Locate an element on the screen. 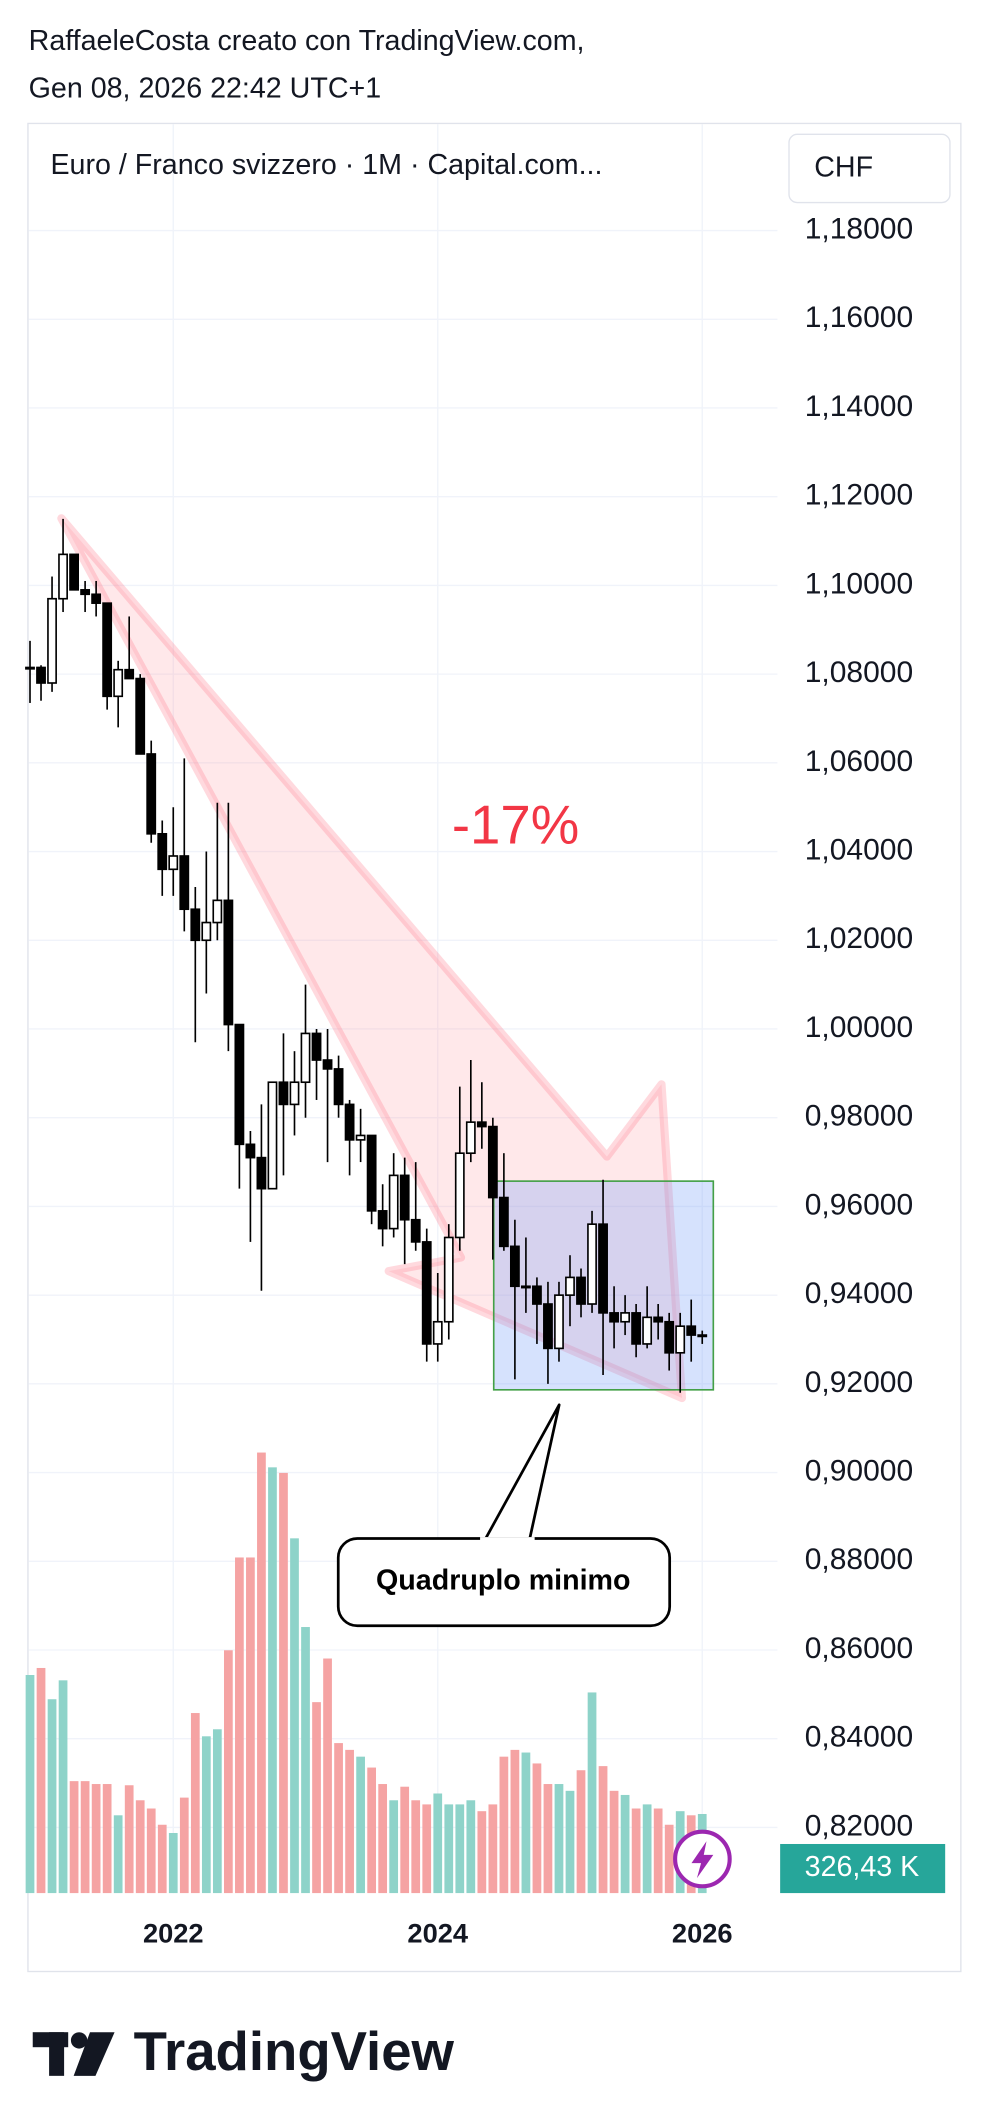  y-tick-label: 0,86000 is located at coordinates (859, 1648).